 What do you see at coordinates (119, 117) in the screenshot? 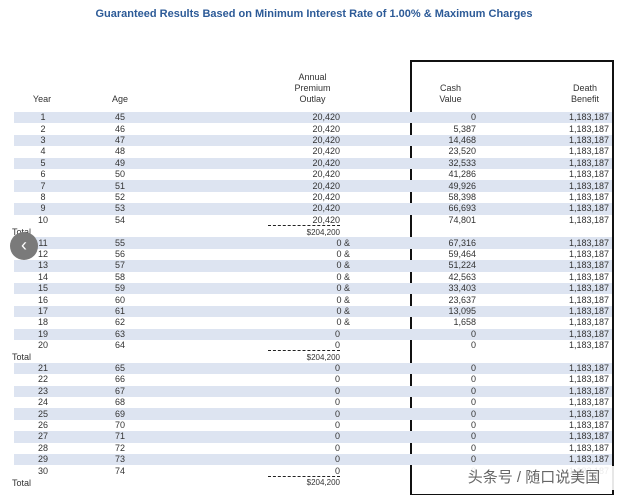
I see `cell: 45` at bounding box center [119, 117].